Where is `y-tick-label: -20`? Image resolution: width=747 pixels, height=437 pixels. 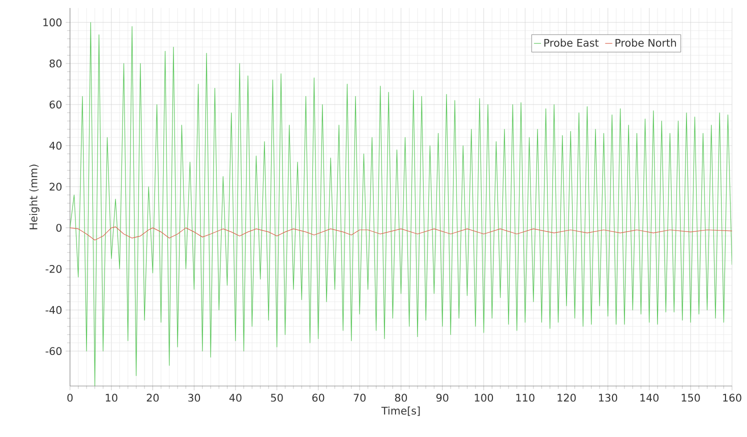 y-tick-label: -20 is located at coordinates (54, 268).